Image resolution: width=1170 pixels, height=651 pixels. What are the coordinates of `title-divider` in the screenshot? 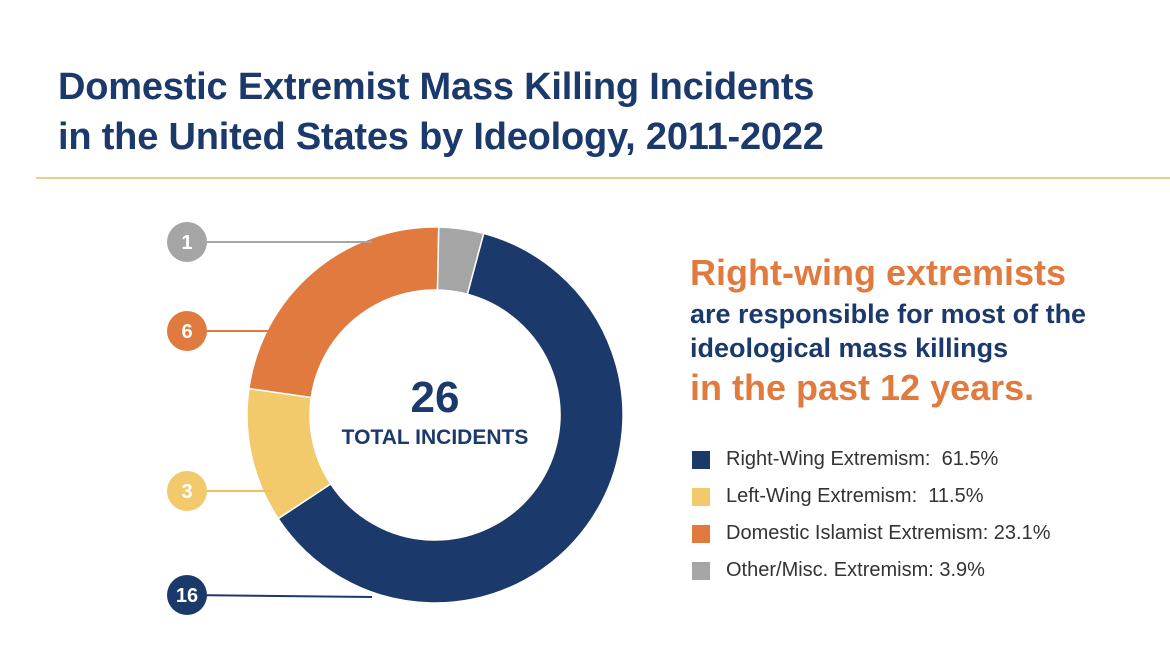 It's located at (603, 178).